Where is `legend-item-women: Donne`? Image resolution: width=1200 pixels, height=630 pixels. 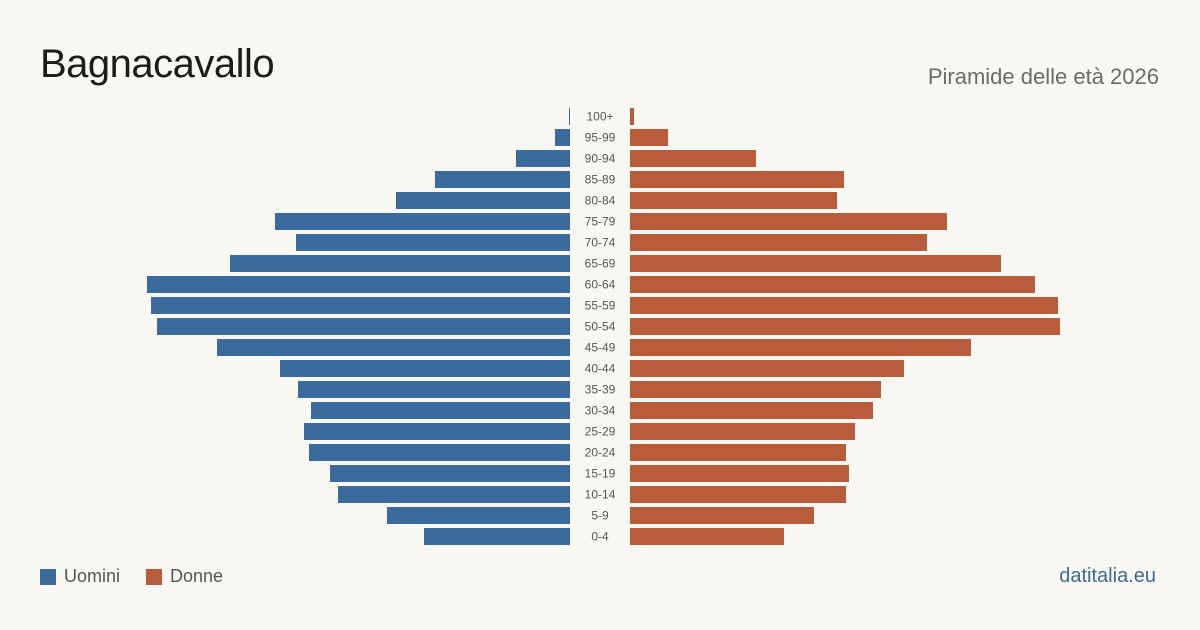
legend-item-women: Donne is located at coordinates (184, 576).